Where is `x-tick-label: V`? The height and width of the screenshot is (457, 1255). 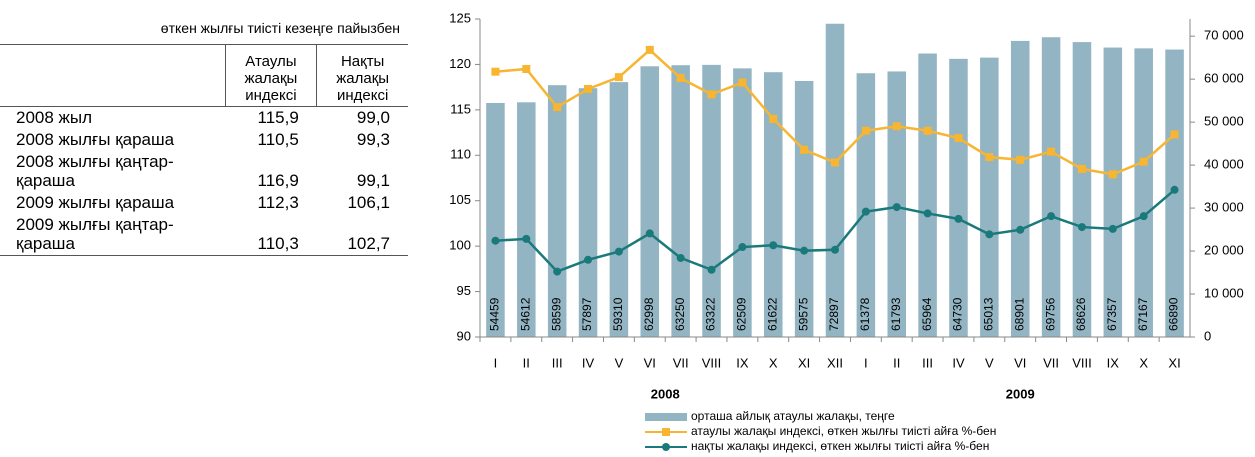
x-tick-label: V is located at coordinates (989, 362).